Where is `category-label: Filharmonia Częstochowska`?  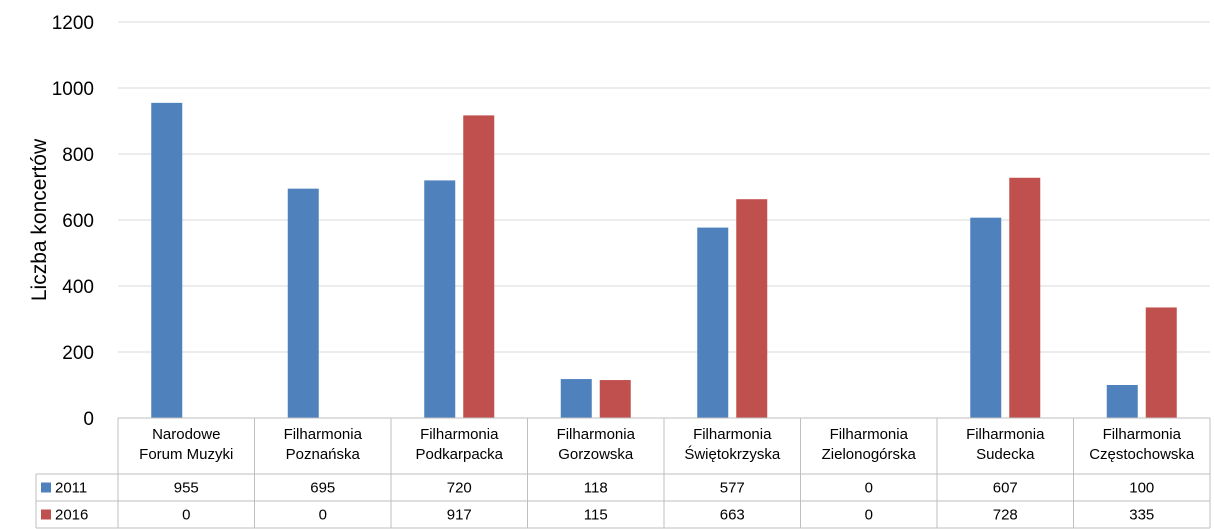
category-label: Filharmonia Częstochowska is located at coordinates (1142, 444).